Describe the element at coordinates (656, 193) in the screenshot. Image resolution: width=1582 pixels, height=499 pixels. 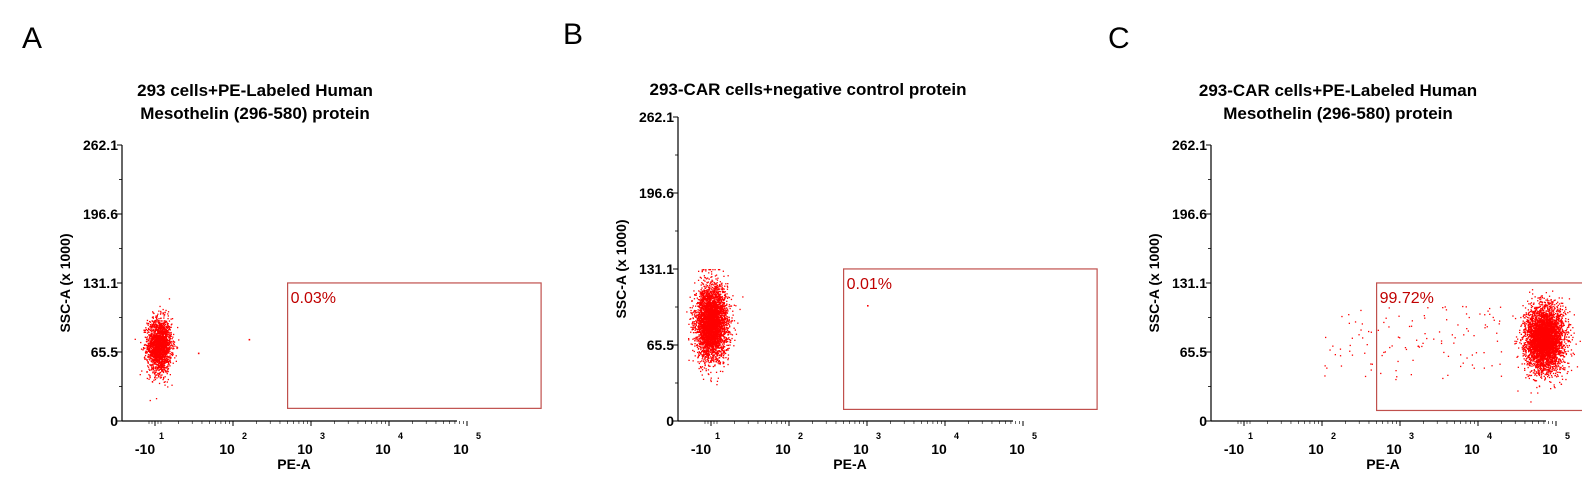
I see `y-tick-label: 196.6` at that location.